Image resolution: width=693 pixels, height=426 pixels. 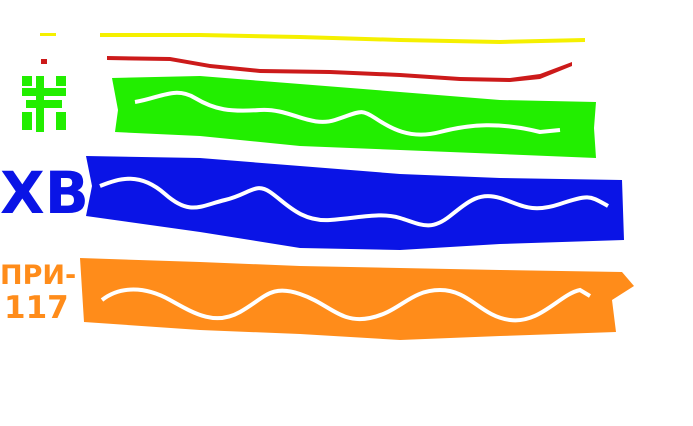 I want to click on red-band, so click(x=339, y=69).